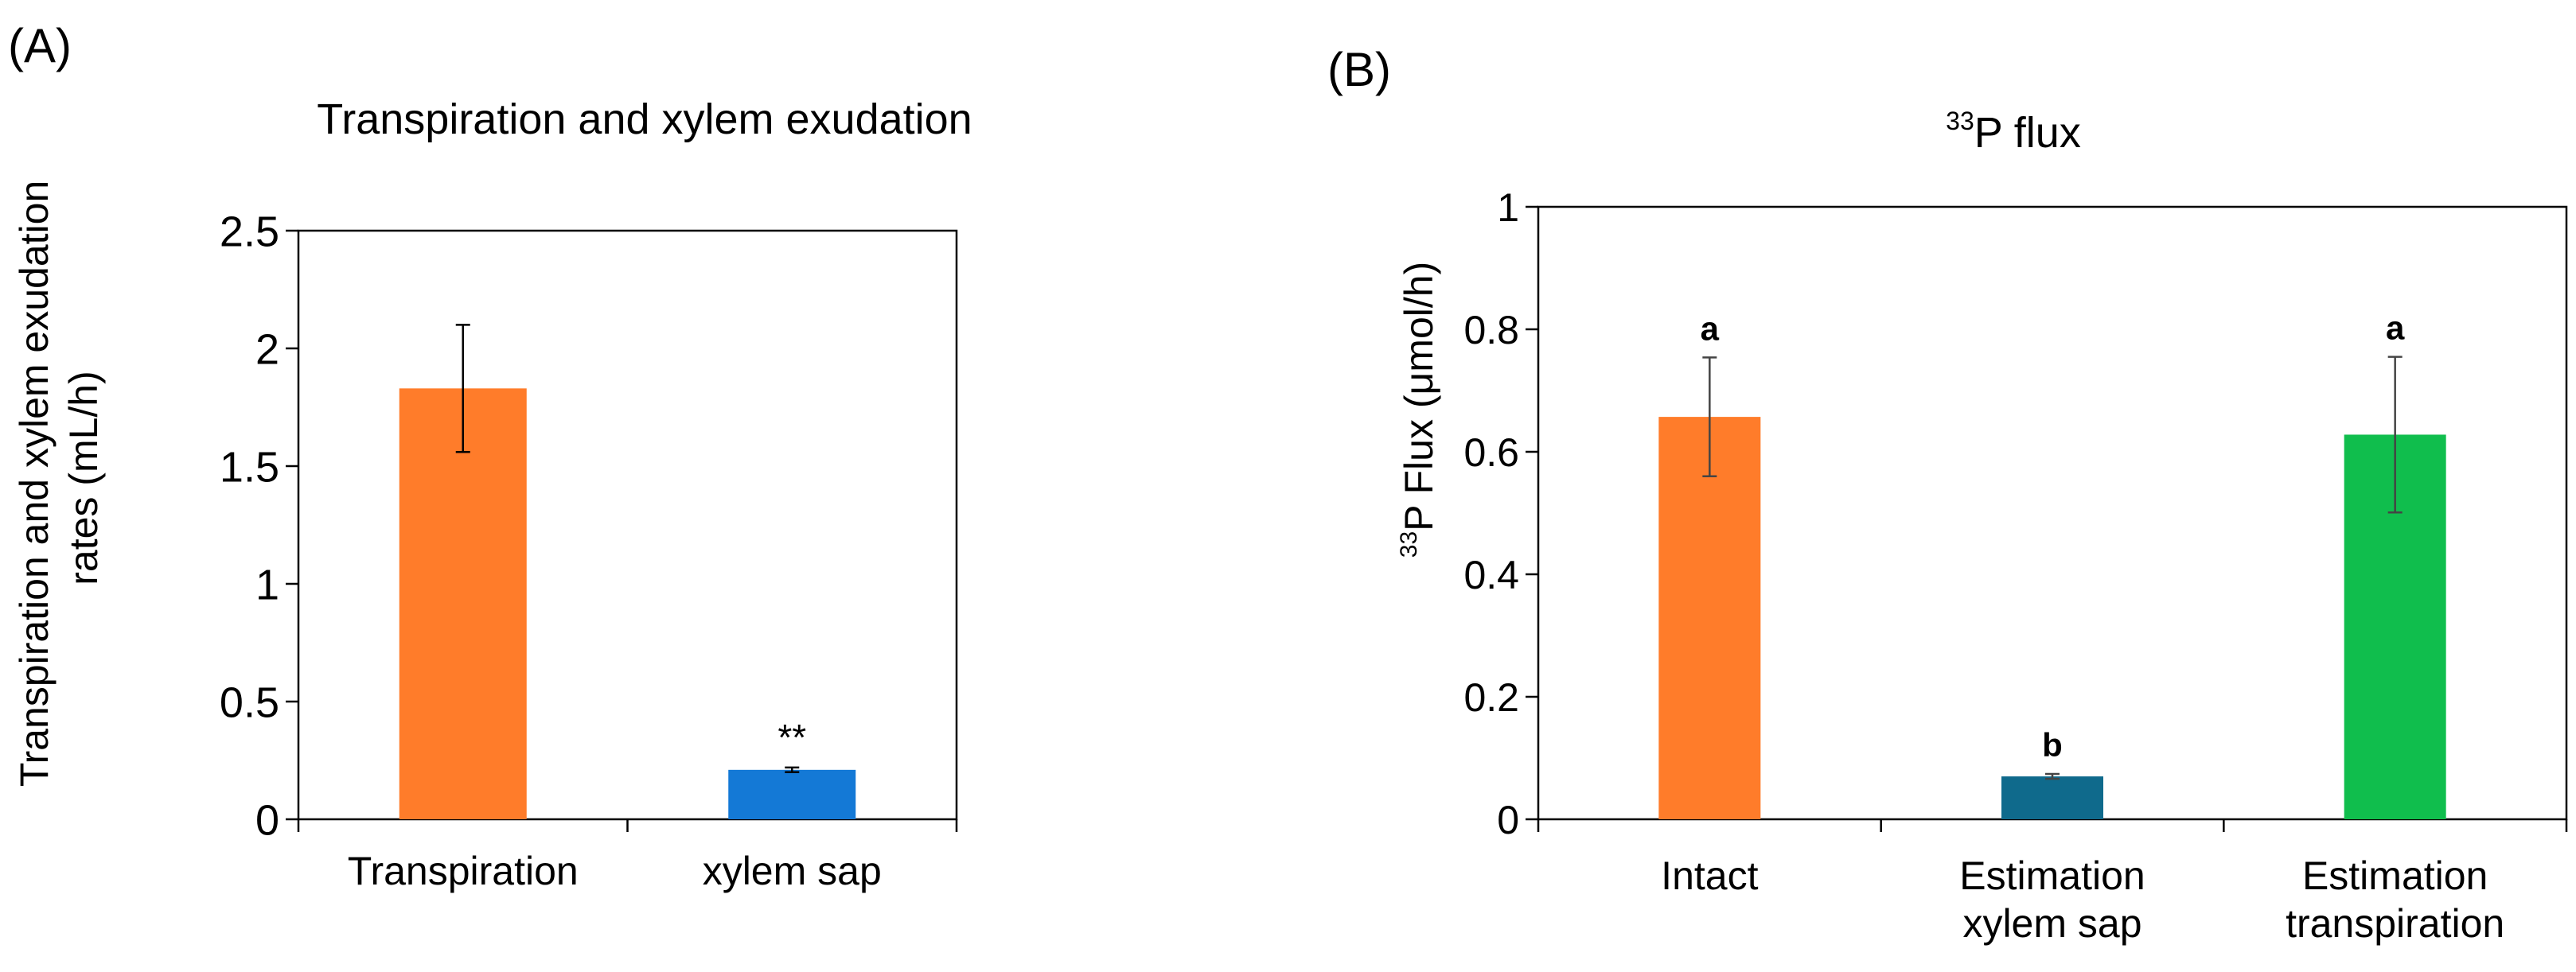 Image resolution: width=2576 pixels, height=972 pixels. Describe the element at coordinates (267, 349) in the screenshot. I see `y-tick-label-a: 2` at that location.